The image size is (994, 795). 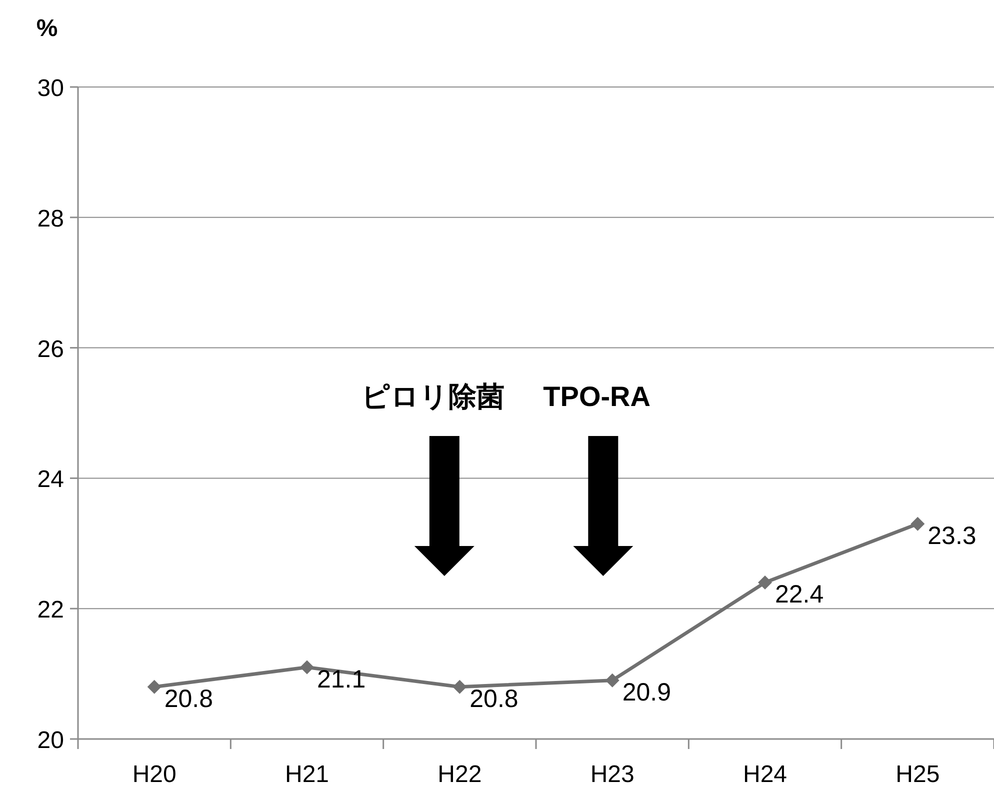 I want to click on y-tick-label: 20, so click(x=50, y=740).